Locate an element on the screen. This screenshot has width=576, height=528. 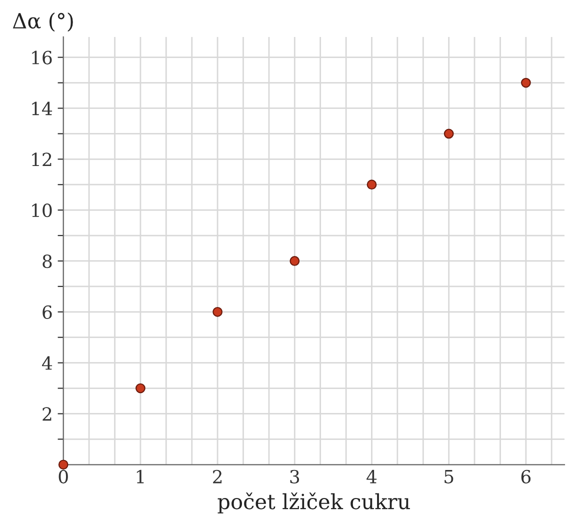
y-tick-label: 8 is located at coordinates (47, 261).